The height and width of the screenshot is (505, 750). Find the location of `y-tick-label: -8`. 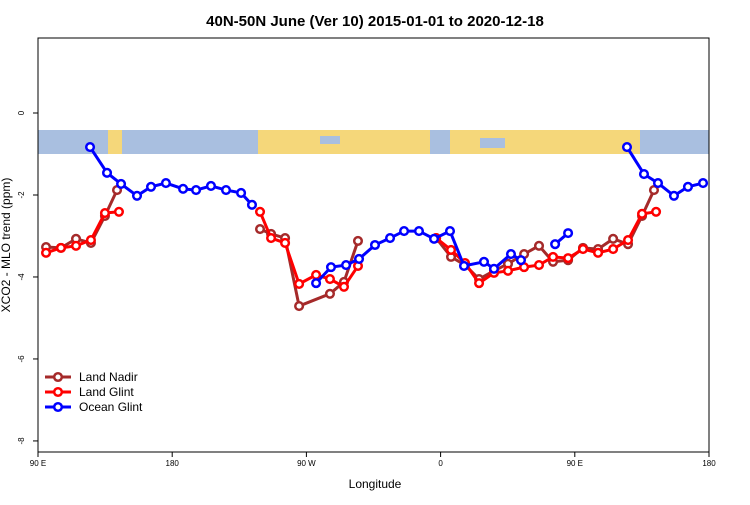

y-tick-label: -8 is located at coordinates (21, 441).